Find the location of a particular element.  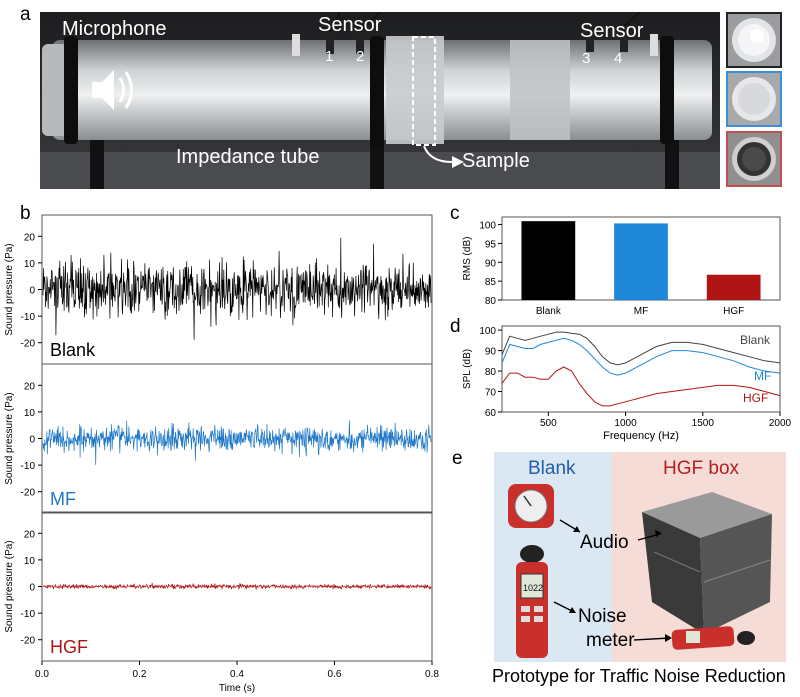

x-axis-label: Frequency (Hz) is located at coordinates (641, 436).